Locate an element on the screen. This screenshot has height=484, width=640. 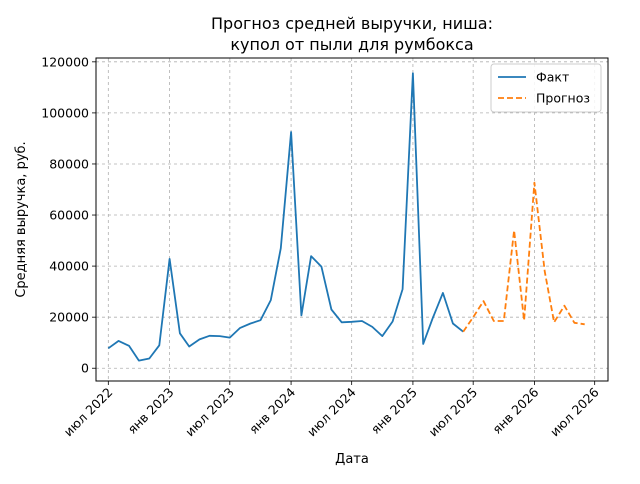
y-tick-label: 40000 is located at coordinates (69, 266).